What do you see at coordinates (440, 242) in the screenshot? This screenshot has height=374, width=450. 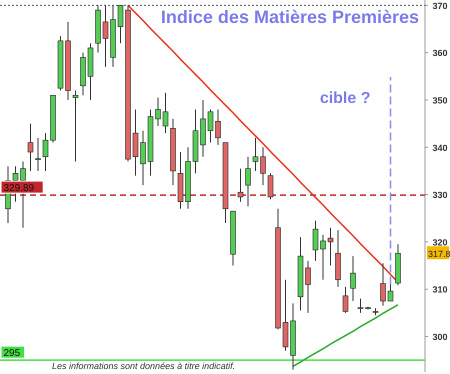 I see `y-tick-label: 320` at bounding box center [440, 242].